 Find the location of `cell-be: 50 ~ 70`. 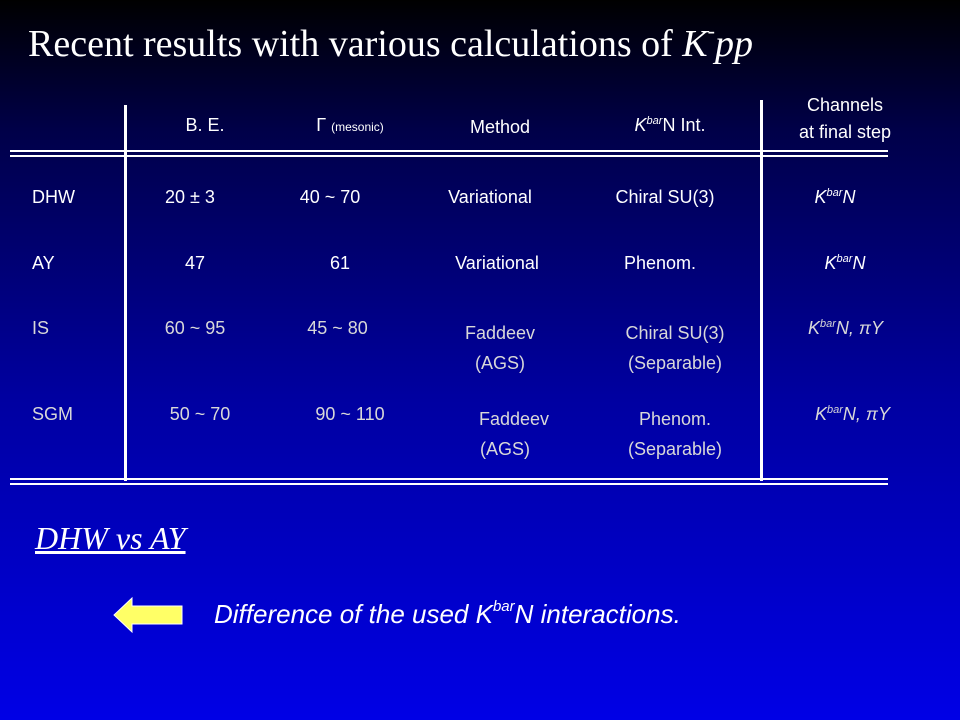

cell-be: 50 ~ 70 is located at coordinates (200, 414).